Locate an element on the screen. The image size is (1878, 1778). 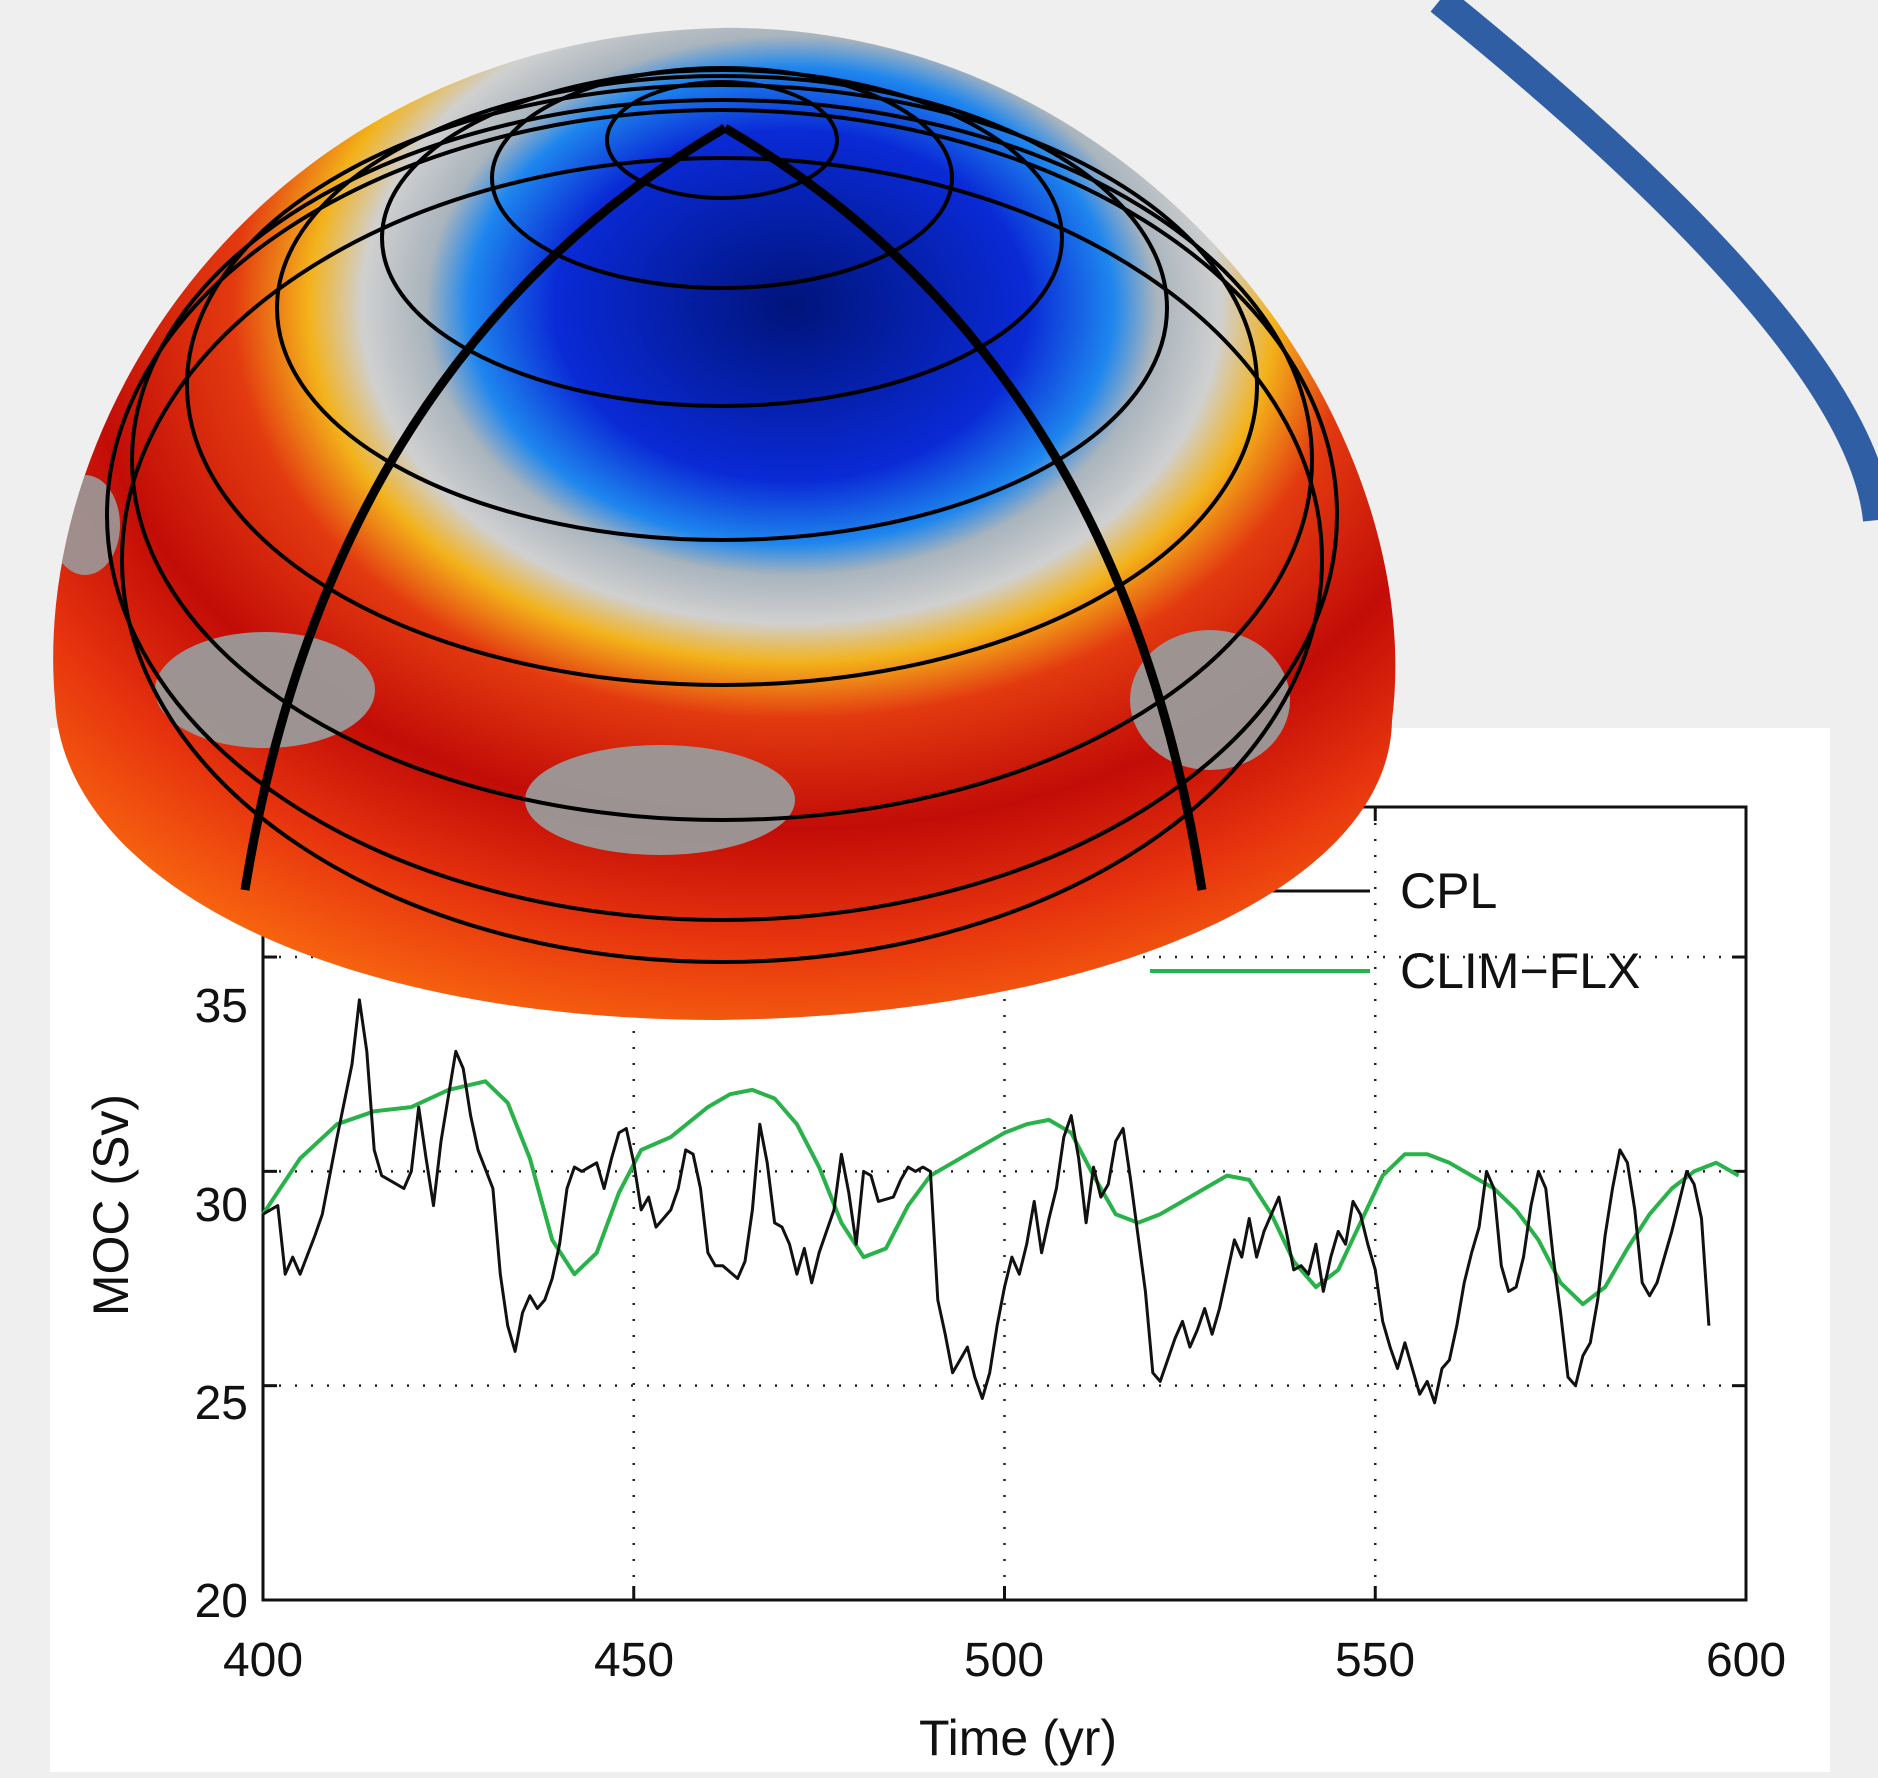
x-tick-labels: 400 450 500 550 600 is located at coordinates (1004, 1660).